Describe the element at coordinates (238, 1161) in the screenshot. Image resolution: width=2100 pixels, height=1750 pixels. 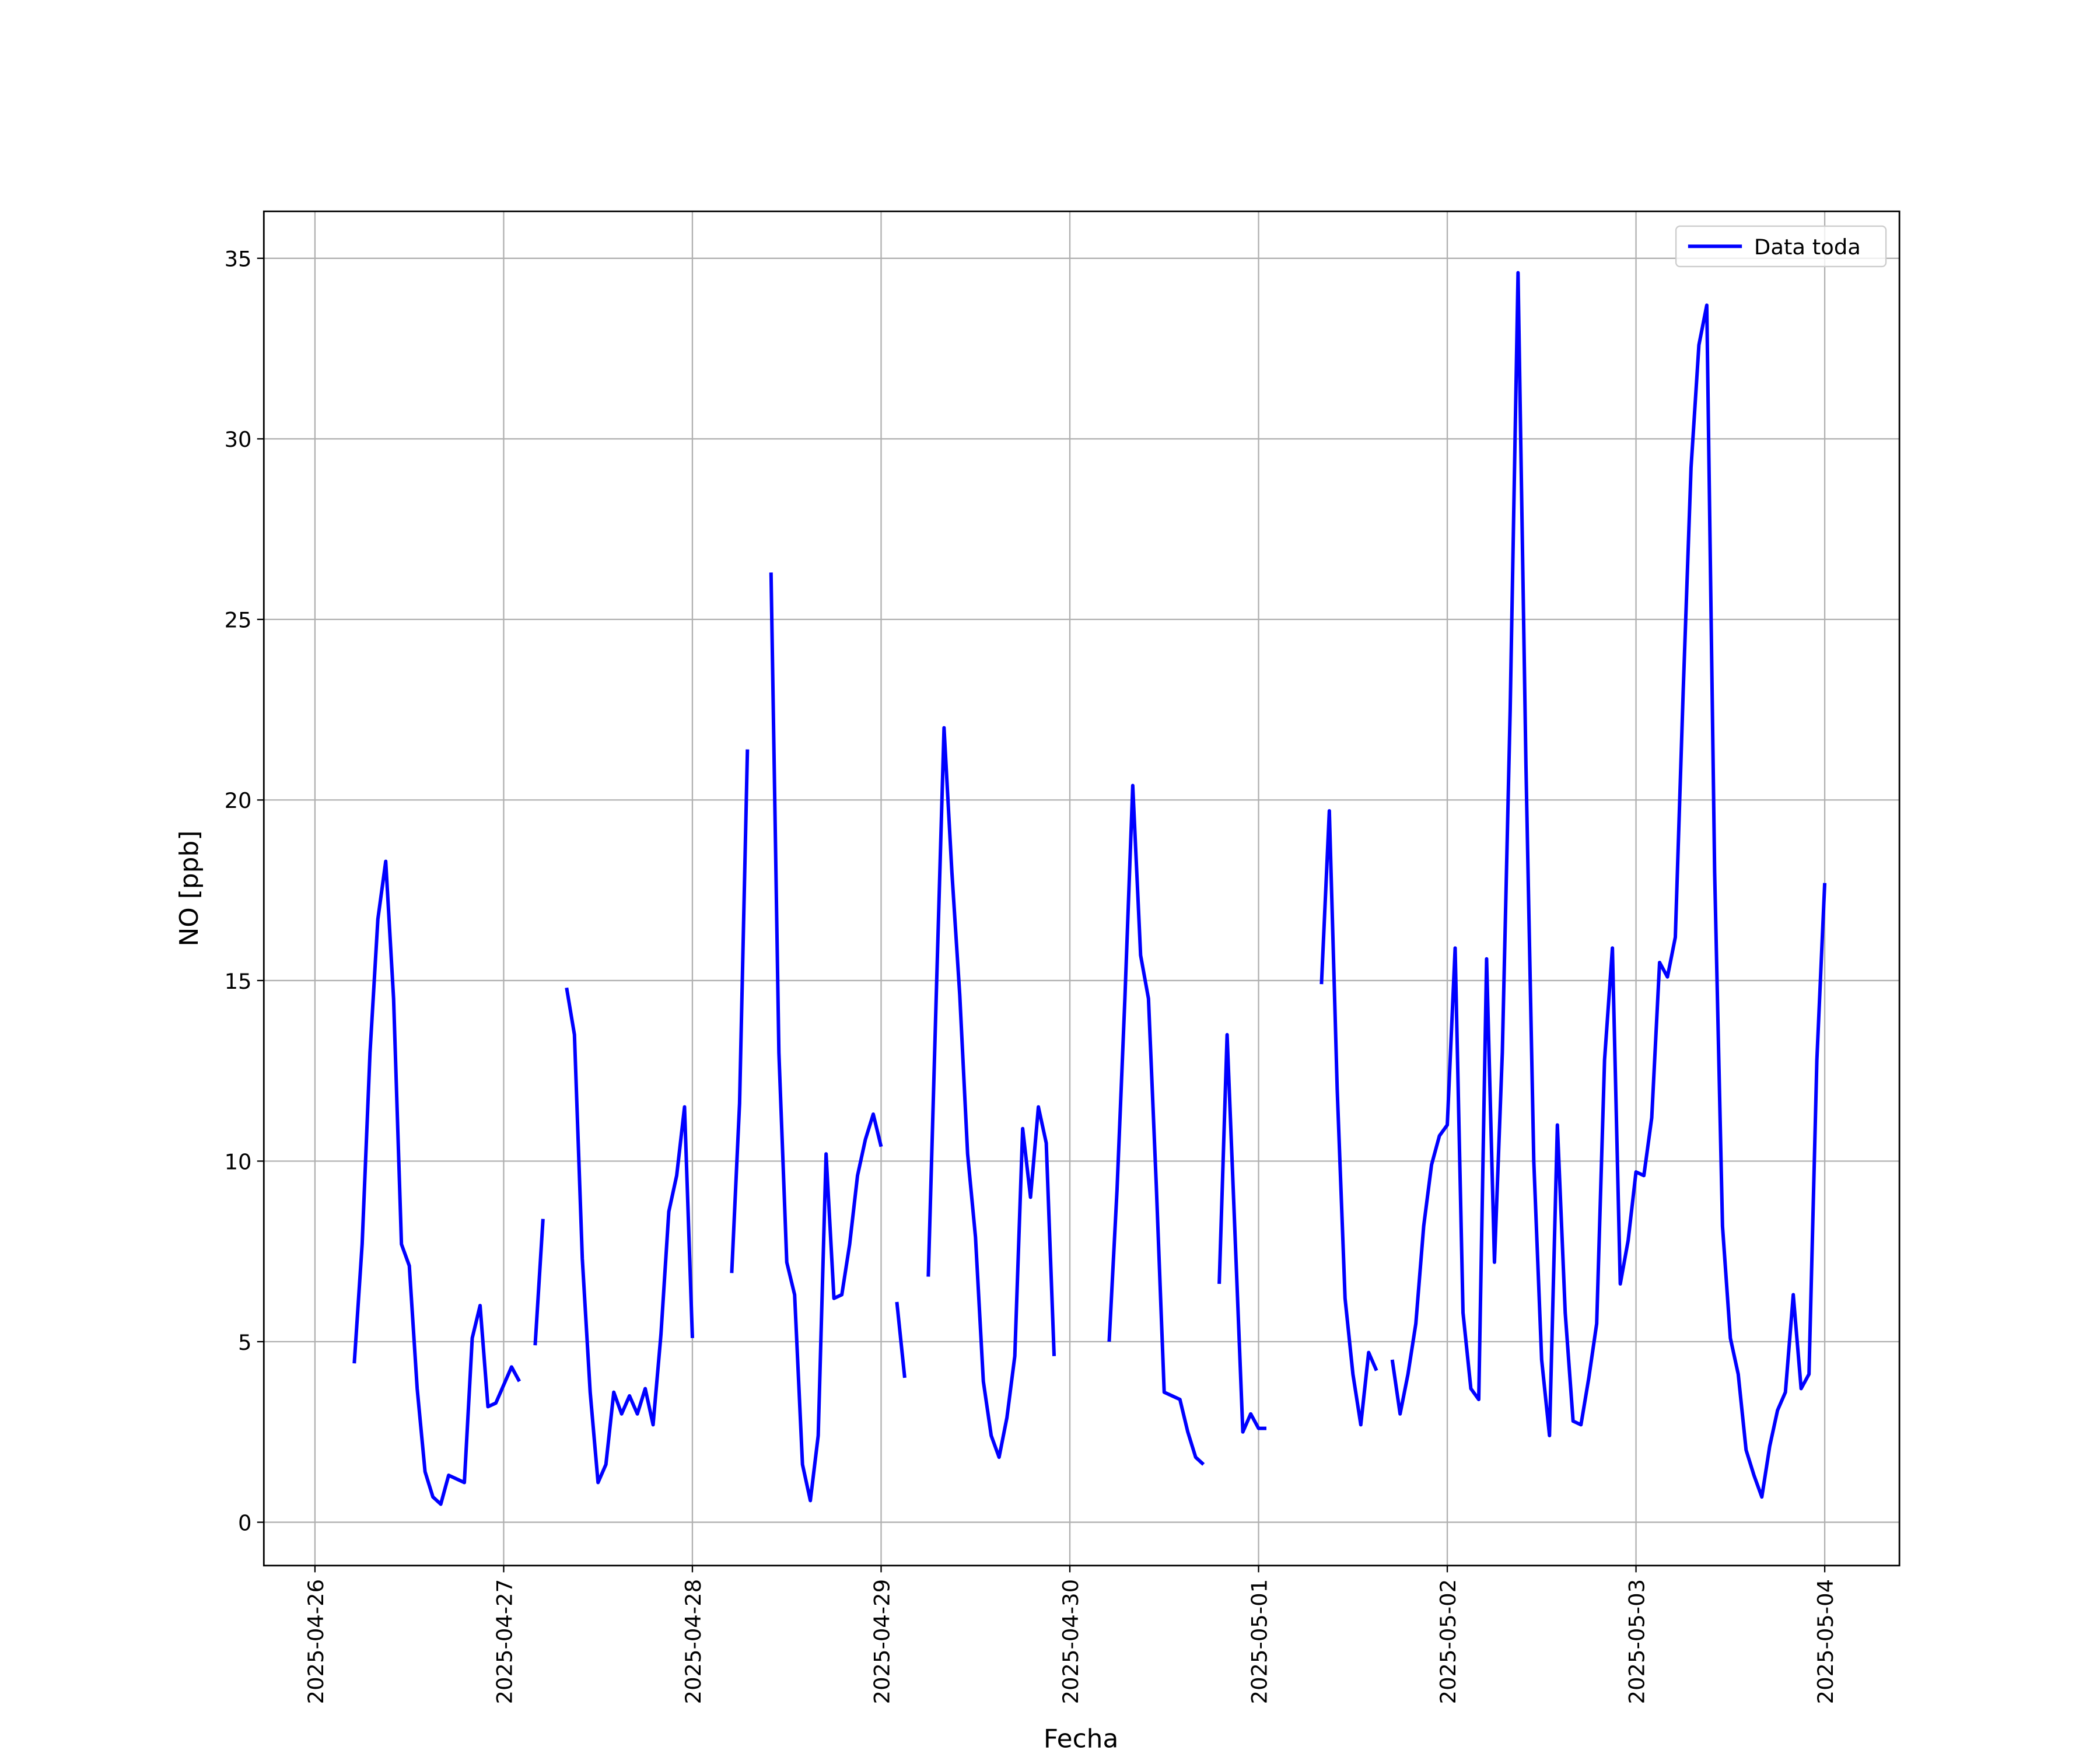
I see `y-tick-label: 10` at that location.